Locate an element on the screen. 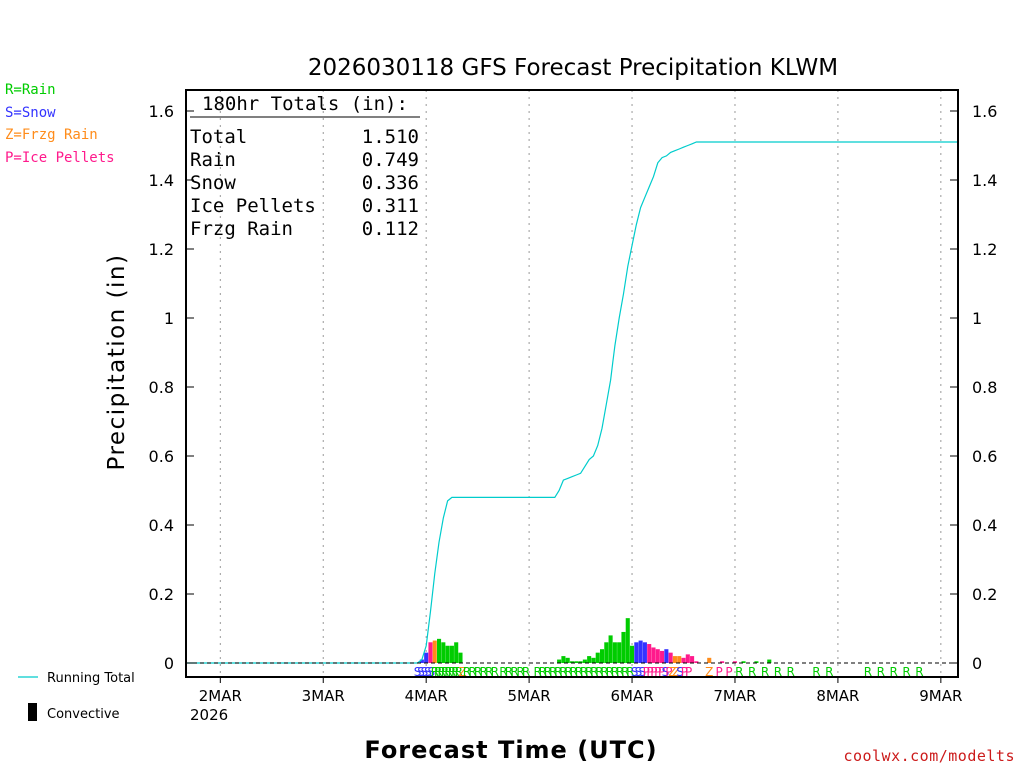  y-tick-label-left: 0.6 is located at coordinates (161, 456).